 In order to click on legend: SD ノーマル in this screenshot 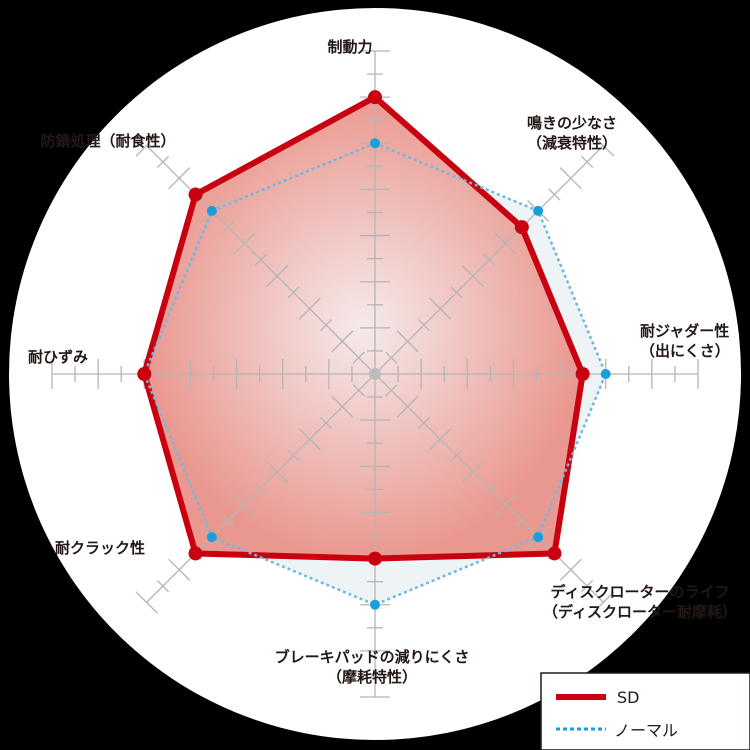, I will do `click(645, 711)`.